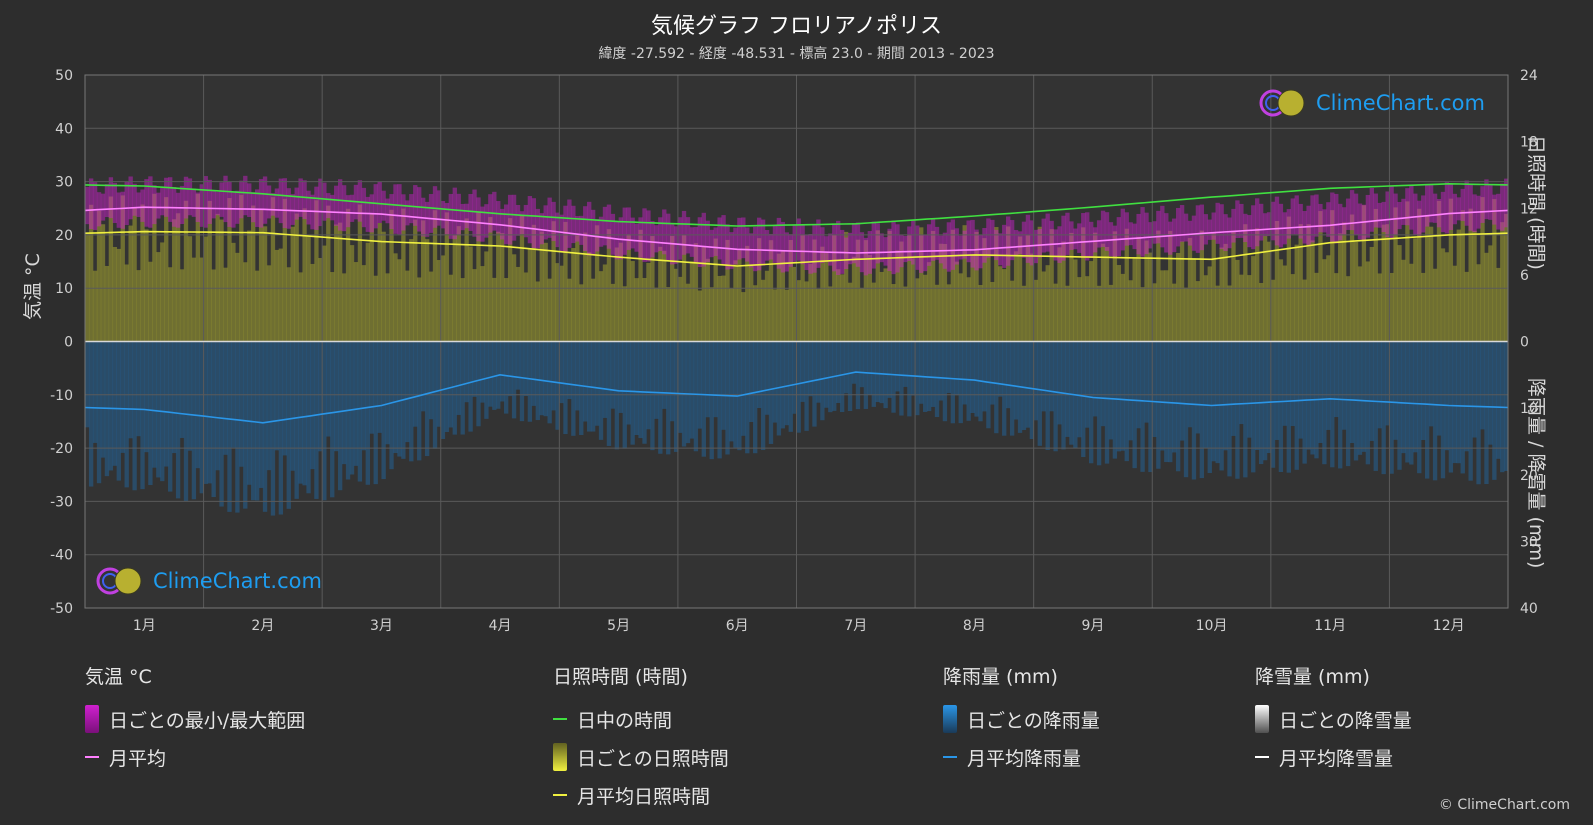  Describe the element at coordinates (1529, 143) in the screenshot. I see `y-right-sun-tick-label: 18` at that location.